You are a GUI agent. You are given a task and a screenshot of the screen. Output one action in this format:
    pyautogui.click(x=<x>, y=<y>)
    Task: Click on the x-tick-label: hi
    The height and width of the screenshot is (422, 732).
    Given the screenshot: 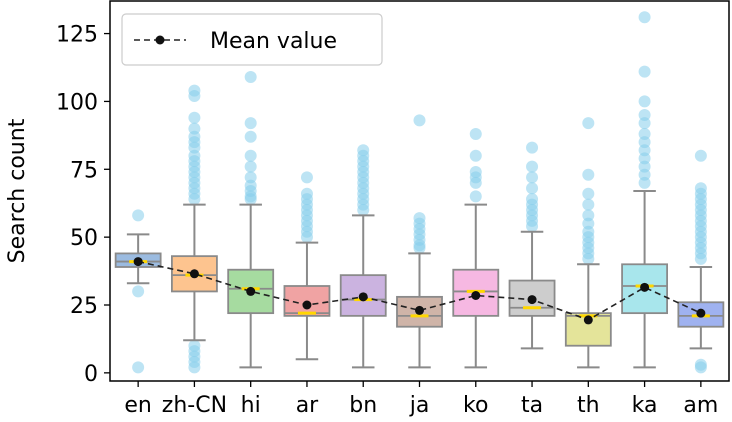 What is the action you would take?
    pyautogui.click(x=251, y=405)
    